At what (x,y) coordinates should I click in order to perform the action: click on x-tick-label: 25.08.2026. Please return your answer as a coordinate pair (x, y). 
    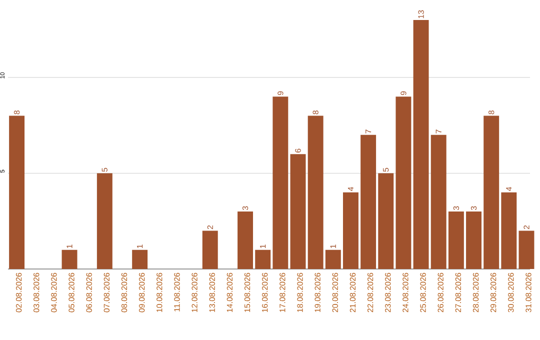
    Looking at the image, I should click on (423, 292).